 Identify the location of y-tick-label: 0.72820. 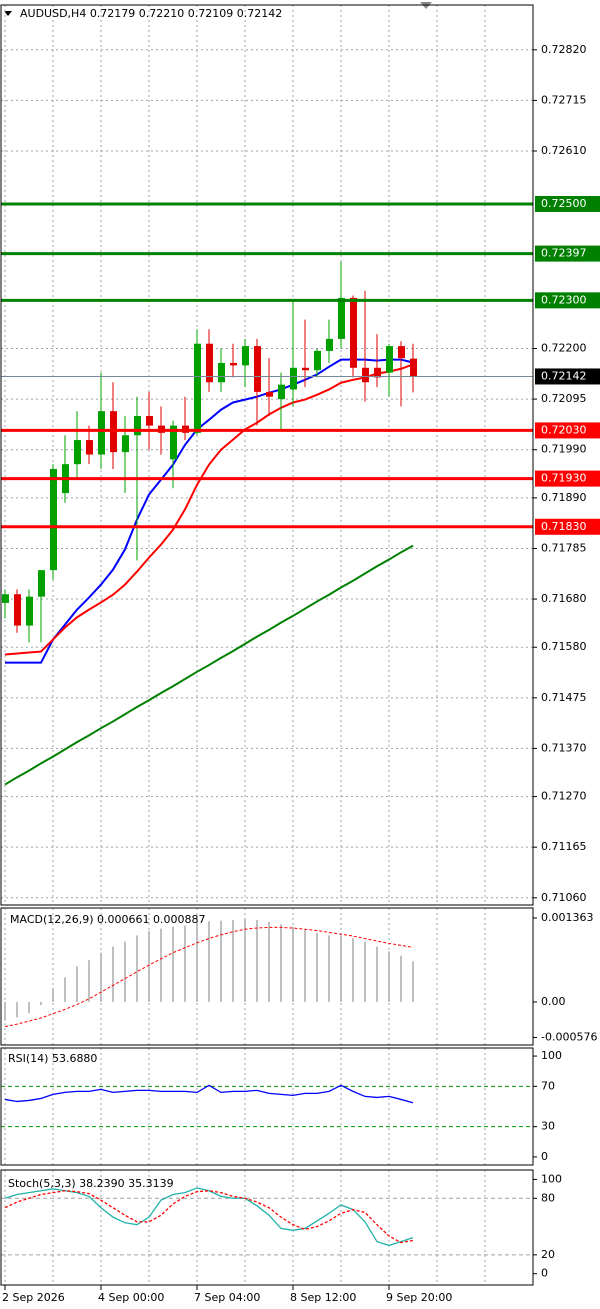
(564, 49).